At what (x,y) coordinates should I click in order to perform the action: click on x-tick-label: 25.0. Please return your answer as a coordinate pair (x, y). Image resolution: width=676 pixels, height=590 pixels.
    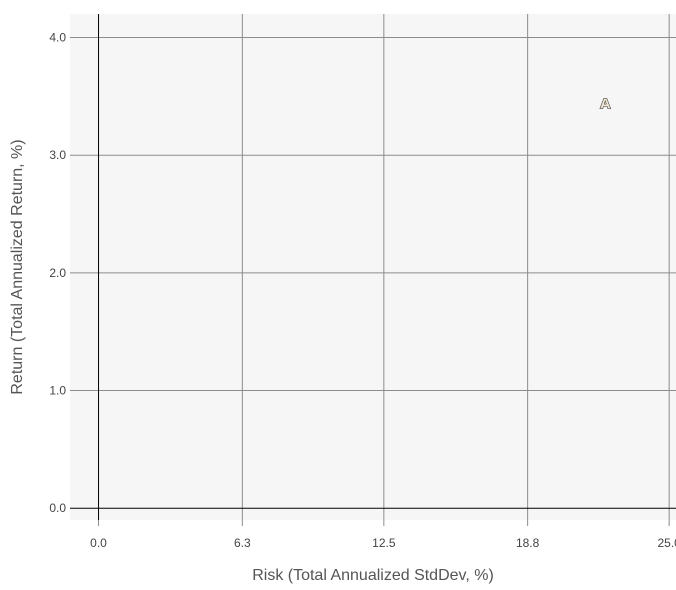
    Looking at the image, I should click on (666, 543).